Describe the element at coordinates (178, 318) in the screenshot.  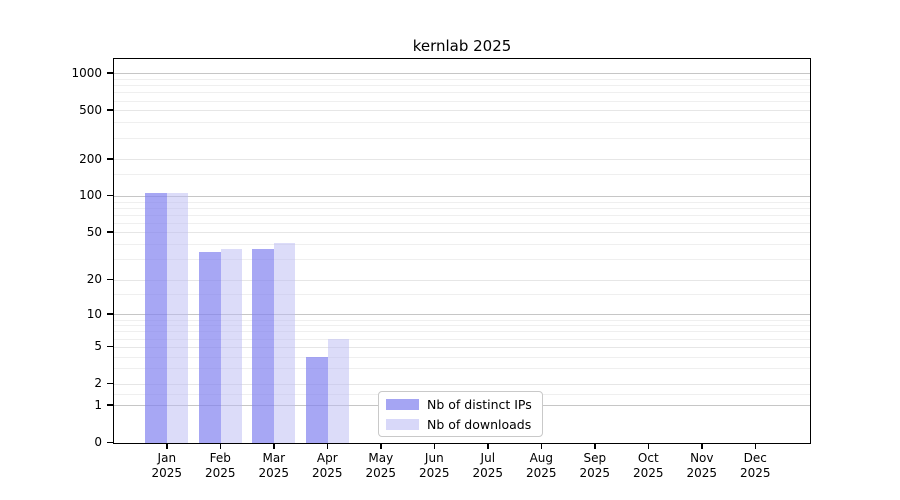
I see `bar-nb-of-downloads-jan` at that location.